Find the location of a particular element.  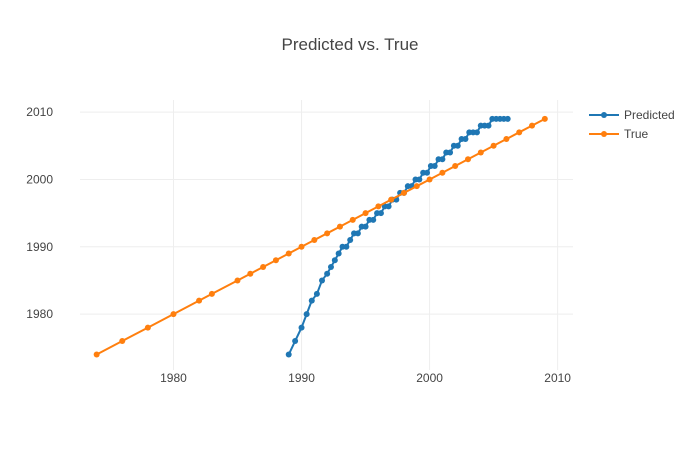

legend-label: Predicted is located at coordinates (649, 115).